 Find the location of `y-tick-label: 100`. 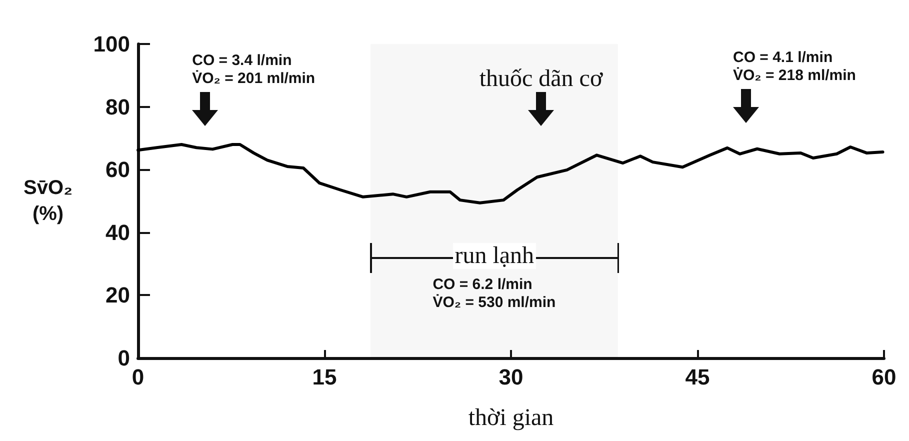

y-tick-label: 100 is located at coordinates (111, 44).